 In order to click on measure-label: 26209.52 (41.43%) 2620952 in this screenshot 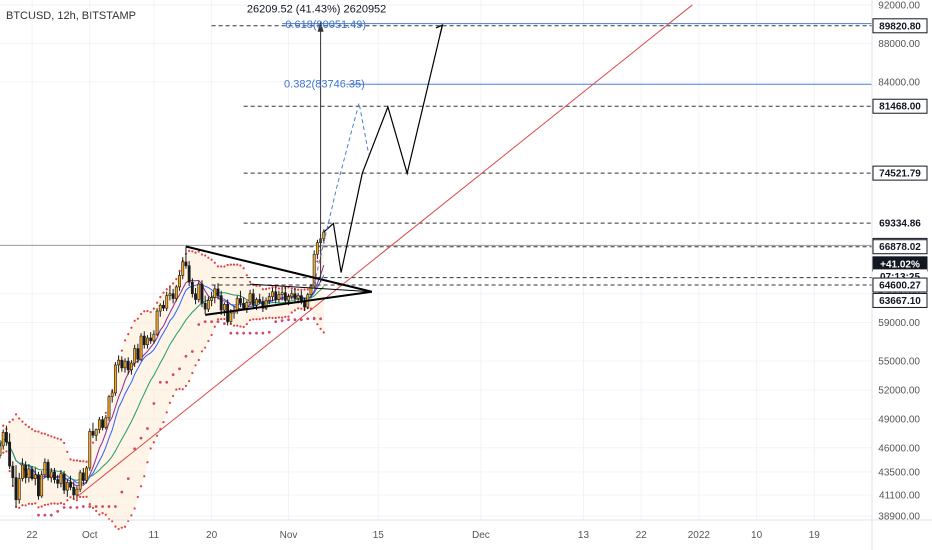, I will do `click(316, 10)`.